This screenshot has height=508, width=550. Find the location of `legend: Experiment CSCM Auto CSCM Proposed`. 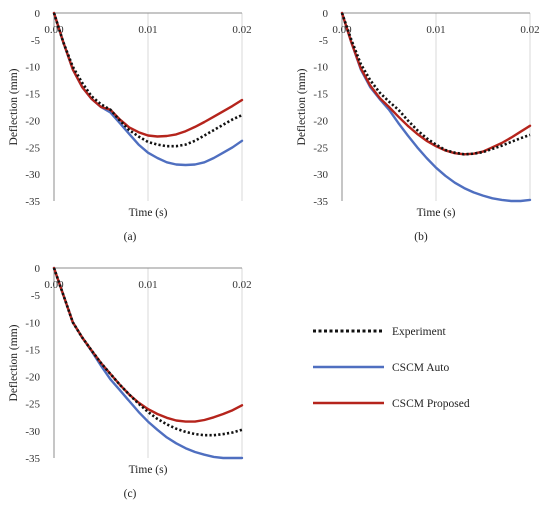

legend: Experiment CSCM Auto CSCM Proposed is located at coordinates (391, 368).